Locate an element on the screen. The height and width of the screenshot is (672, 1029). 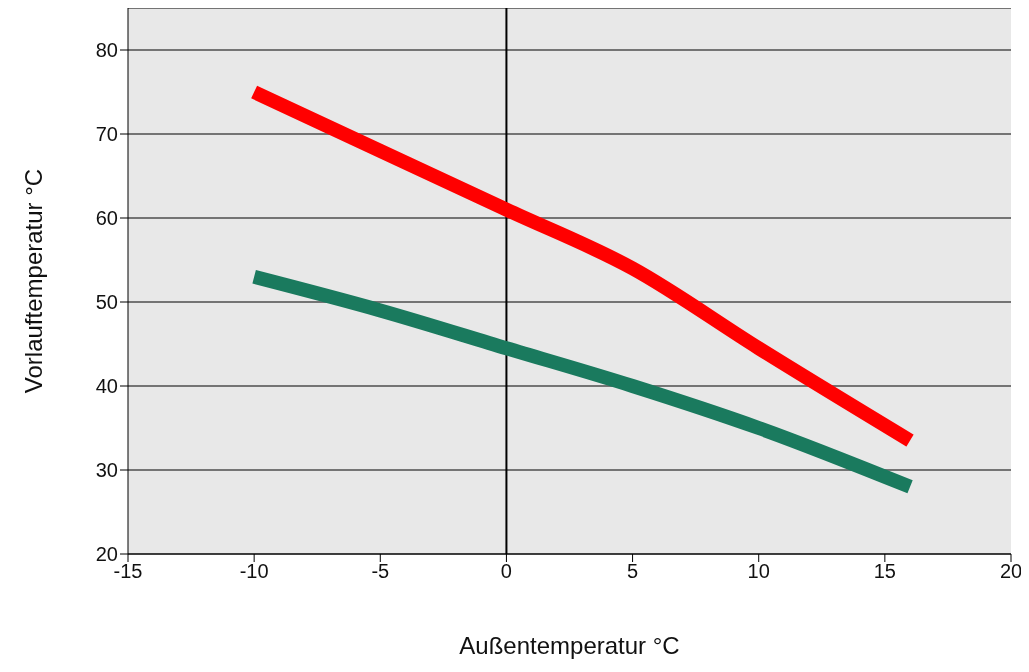
y-tick-label: 70 is located at coordinates (106, 134).